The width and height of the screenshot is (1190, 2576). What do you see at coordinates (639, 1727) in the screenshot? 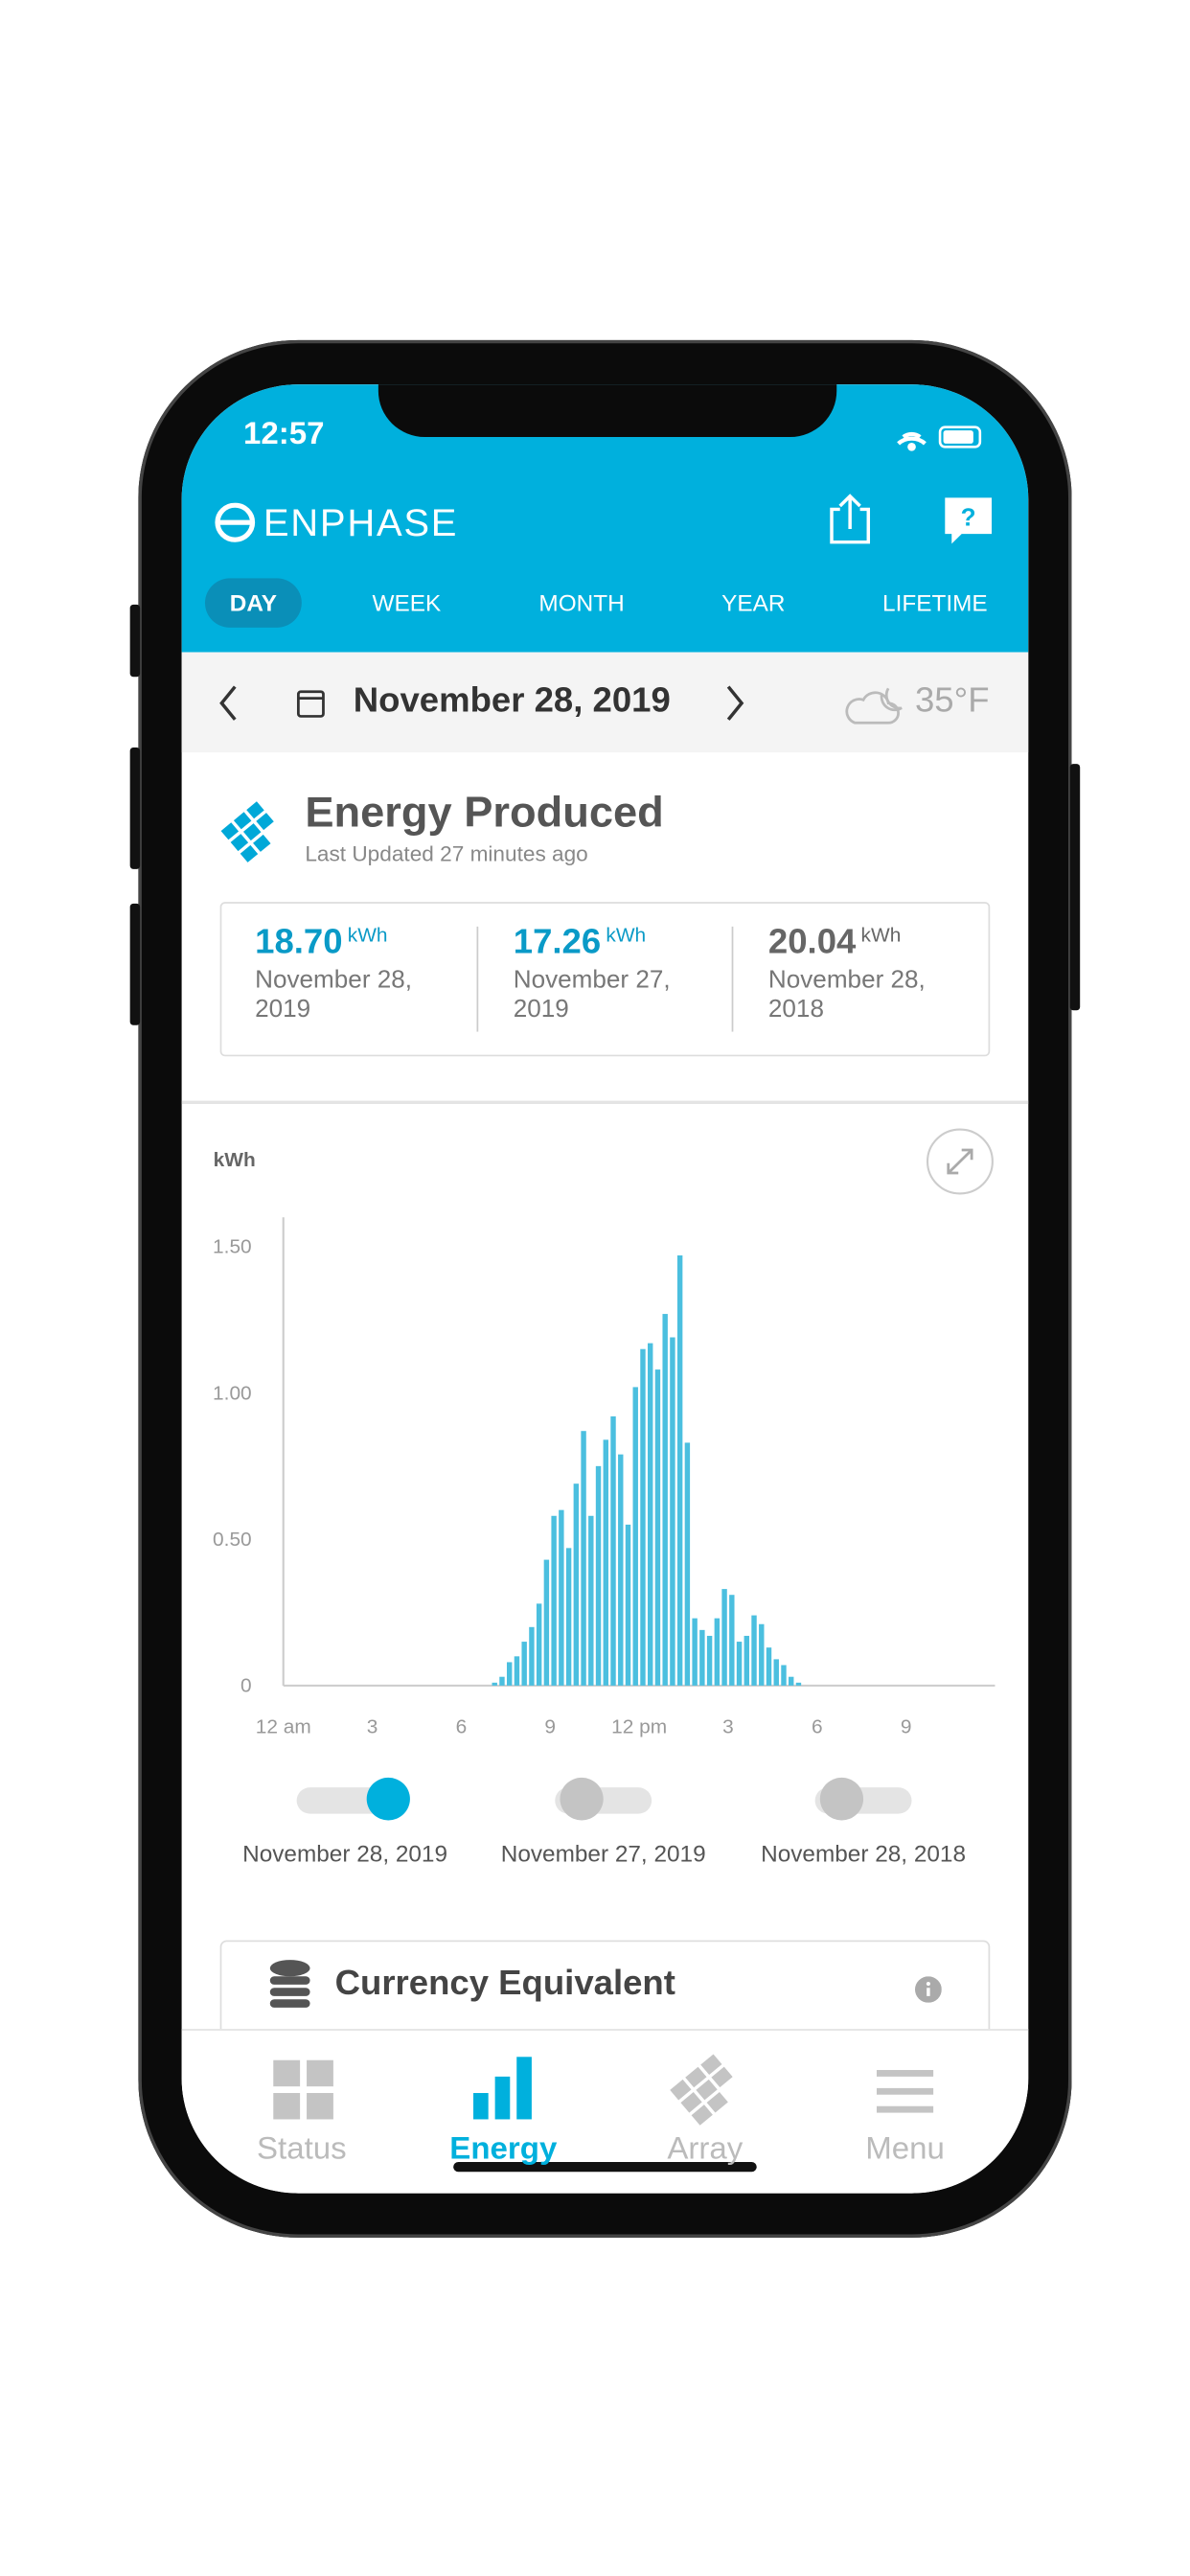
I see `x-tick-label: 12 pm` at bounding box center [639, 1727].